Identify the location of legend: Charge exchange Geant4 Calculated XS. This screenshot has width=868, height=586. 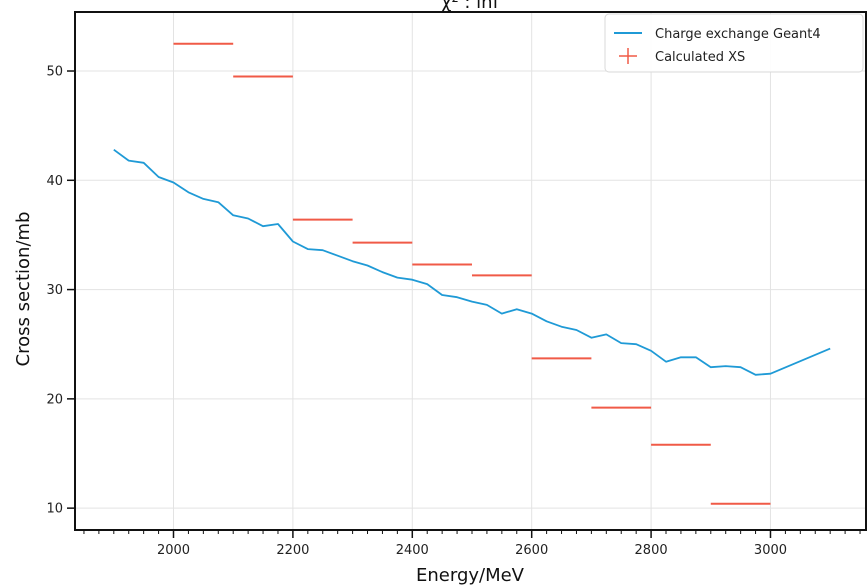
(734, 43).